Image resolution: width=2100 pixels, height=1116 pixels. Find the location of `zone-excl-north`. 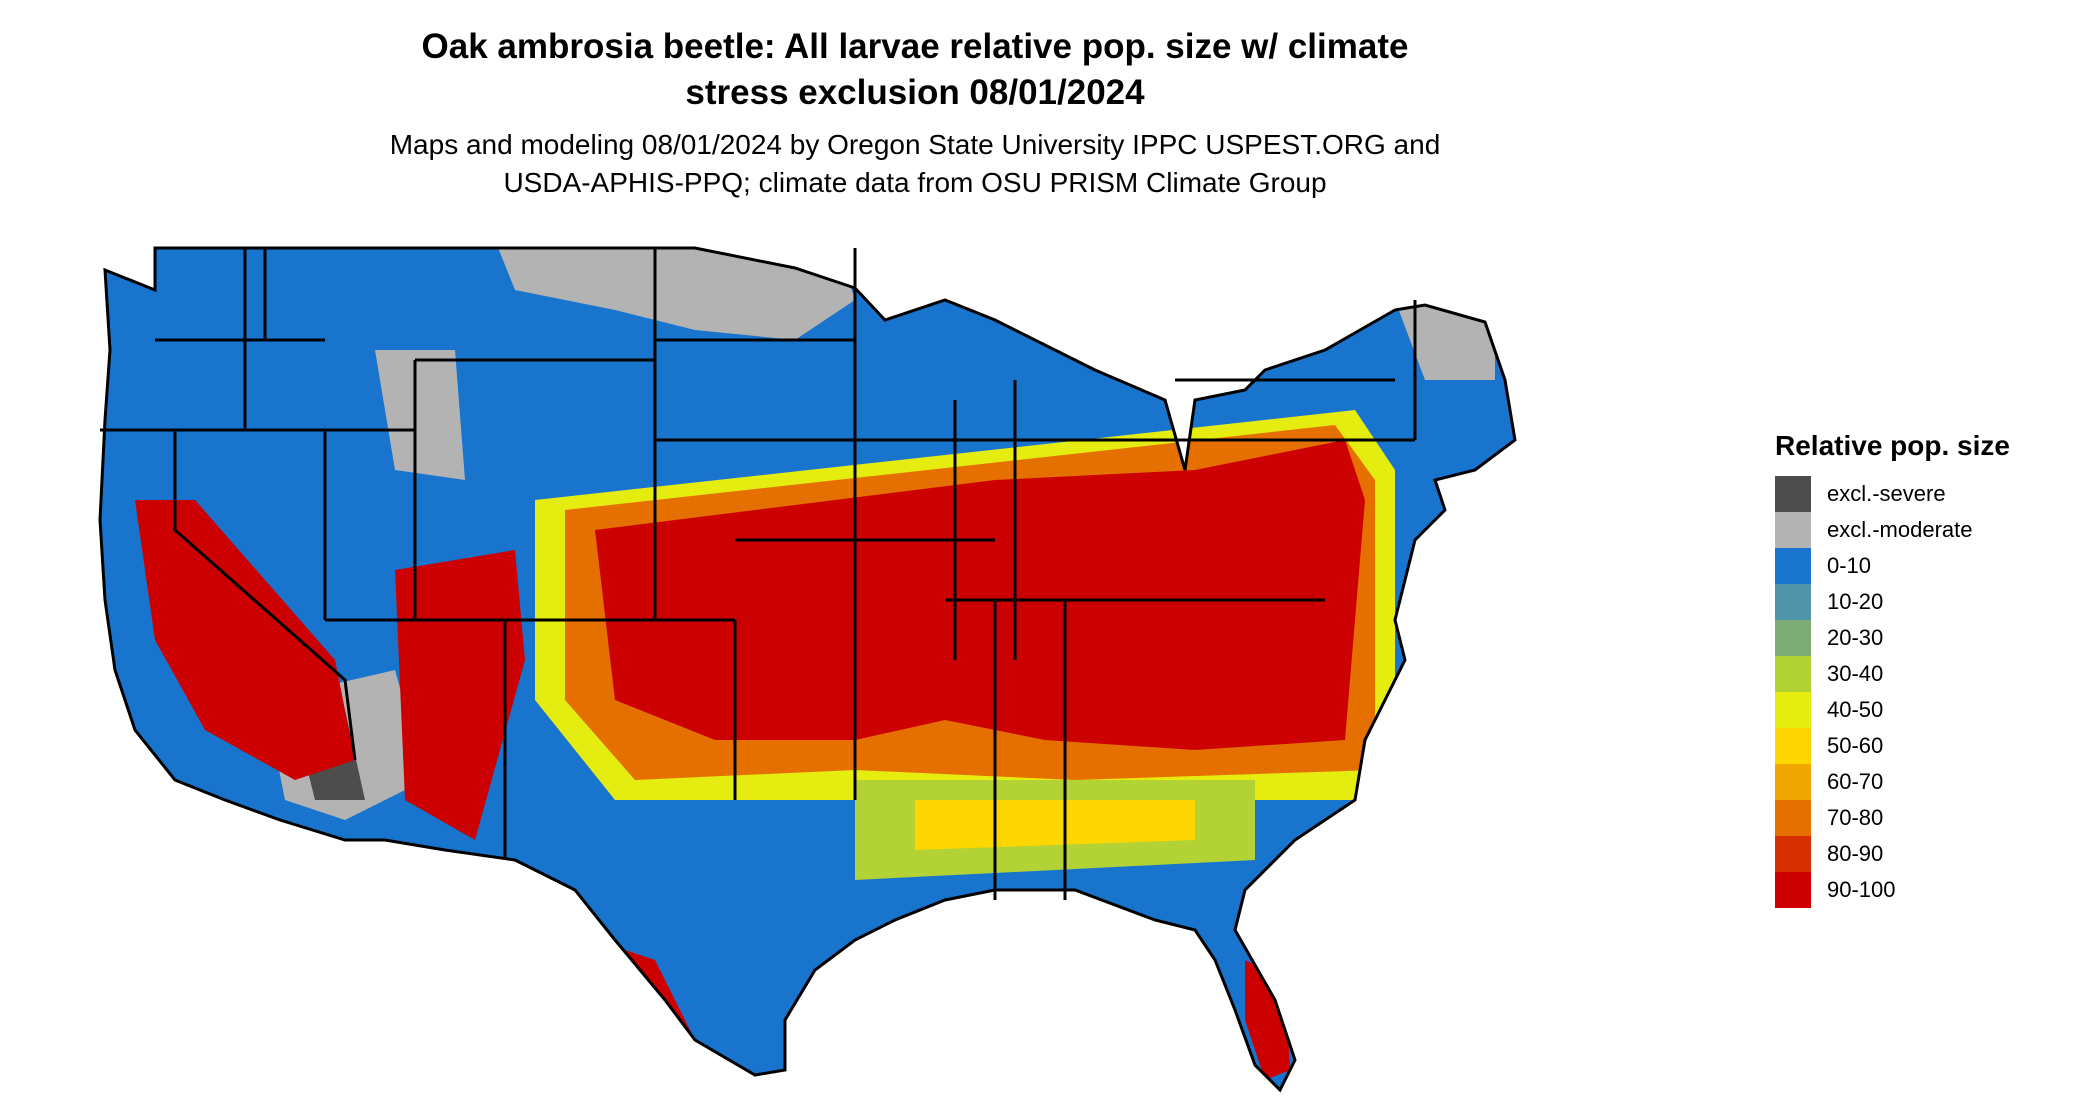

zone-excl-north is located at coordinates (675, 294).